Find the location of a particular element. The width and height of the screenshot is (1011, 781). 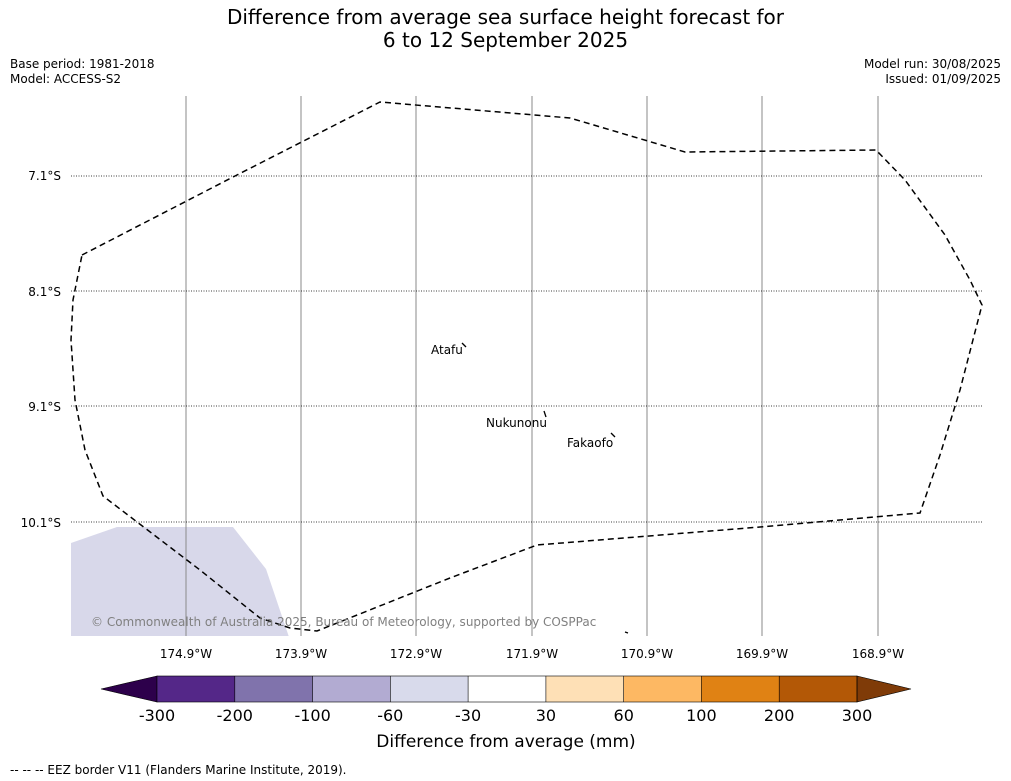

colorbar-tick-label: 100 is located at coordinates (701, 715).